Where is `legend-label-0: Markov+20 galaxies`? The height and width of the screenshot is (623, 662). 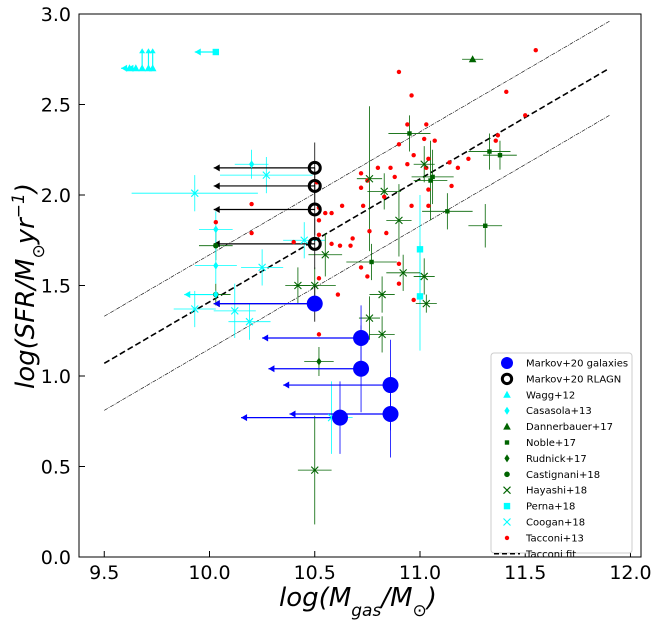
legend-label-0: Markov+20 galaxies is located at coordinates (577, 364).